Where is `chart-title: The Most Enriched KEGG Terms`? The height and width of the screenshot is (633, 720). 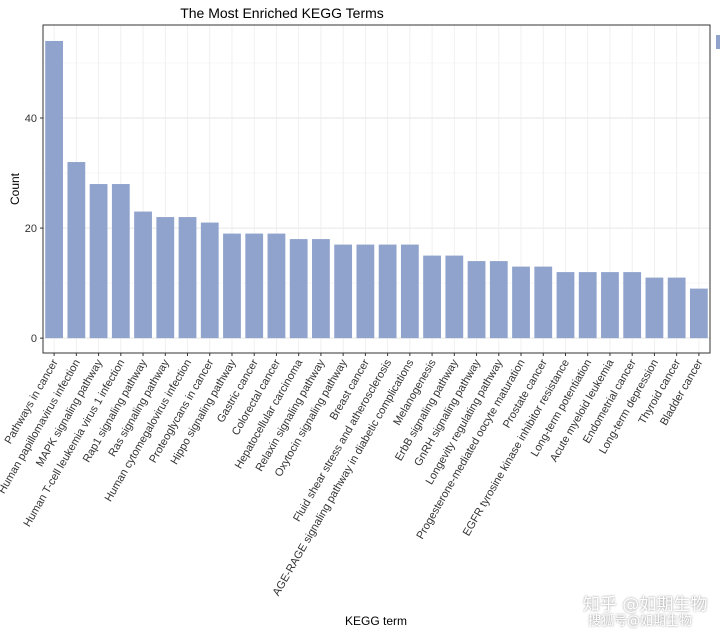
chart-title: The Most Enriched KEGG Terms is located at coordinates (282, 13).